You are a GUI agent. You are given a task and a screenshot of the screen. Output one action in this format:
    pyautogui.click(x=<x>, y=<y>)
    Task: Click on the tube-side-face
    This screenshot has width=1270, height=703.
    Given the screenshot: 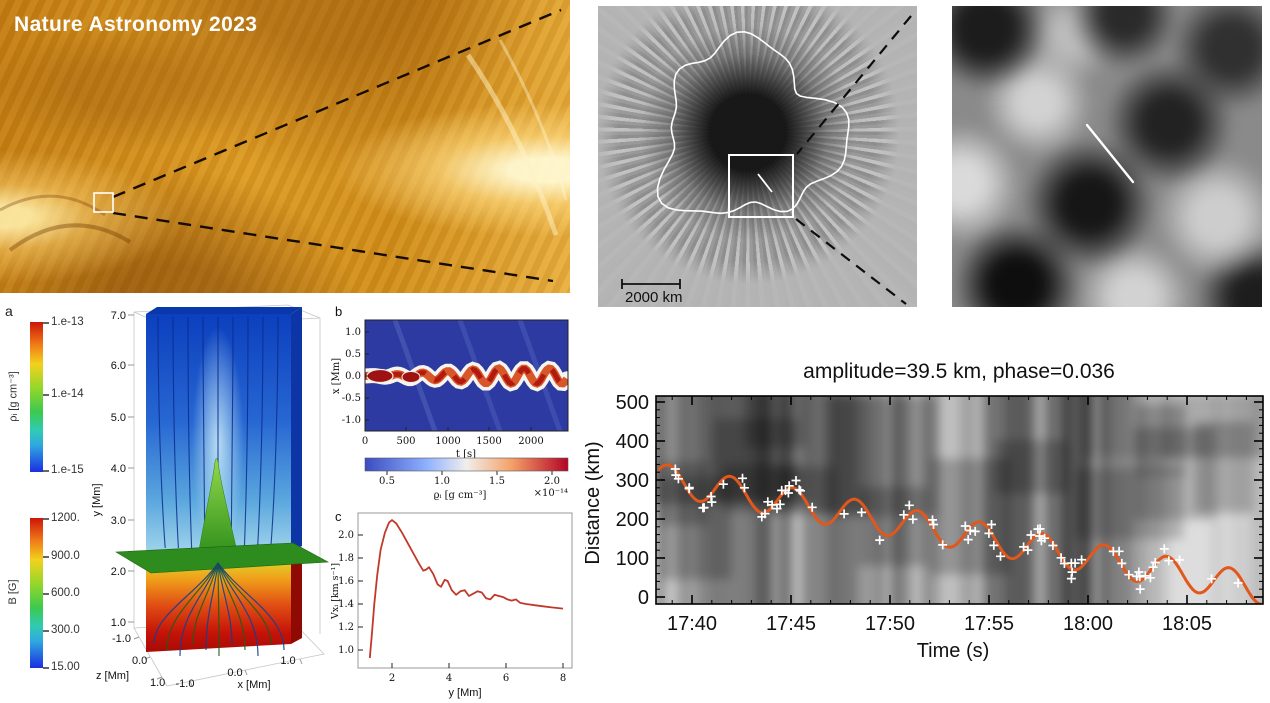 What is the action you would take?
    pyautogui.click(x=296, y=429)
    